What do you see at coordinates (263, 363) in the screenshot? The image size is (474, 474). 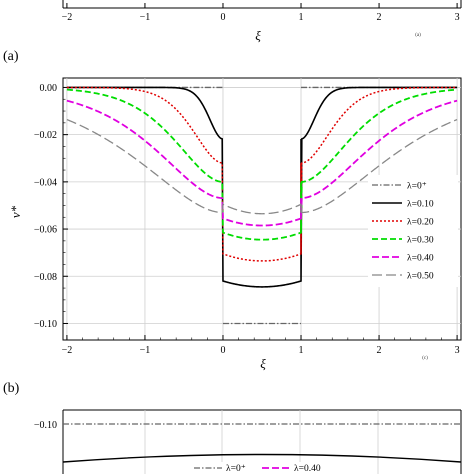 I see `x-axis-label: ξ` at bounding box center [263, 363].